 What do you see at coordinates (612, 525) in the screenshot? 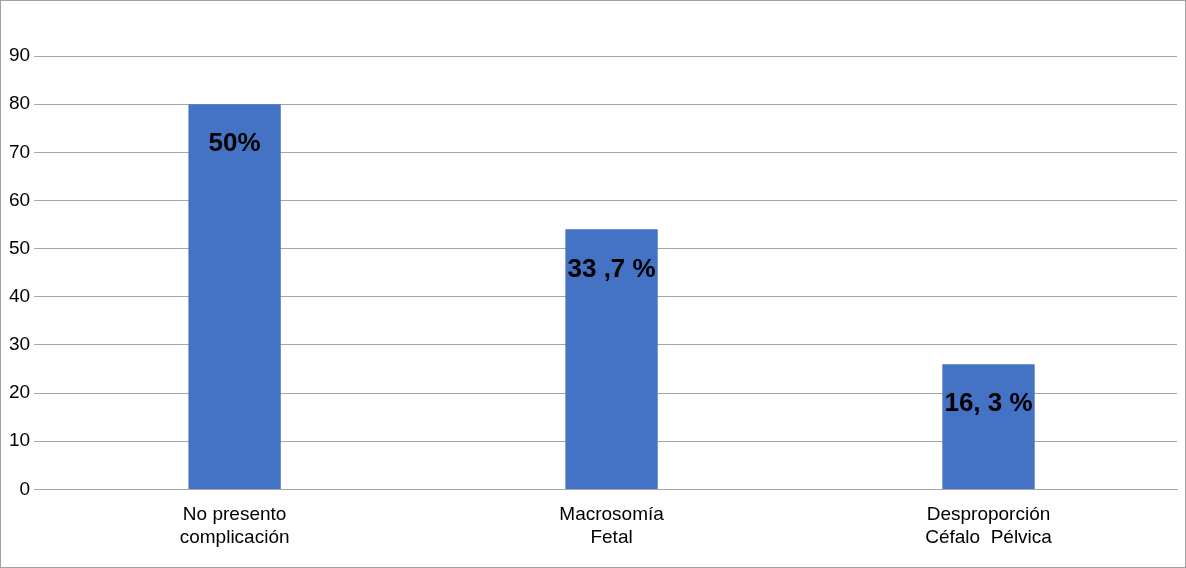
I see `x-tick-label: Macrosomía Fetal` at bounding box center [612, 525].